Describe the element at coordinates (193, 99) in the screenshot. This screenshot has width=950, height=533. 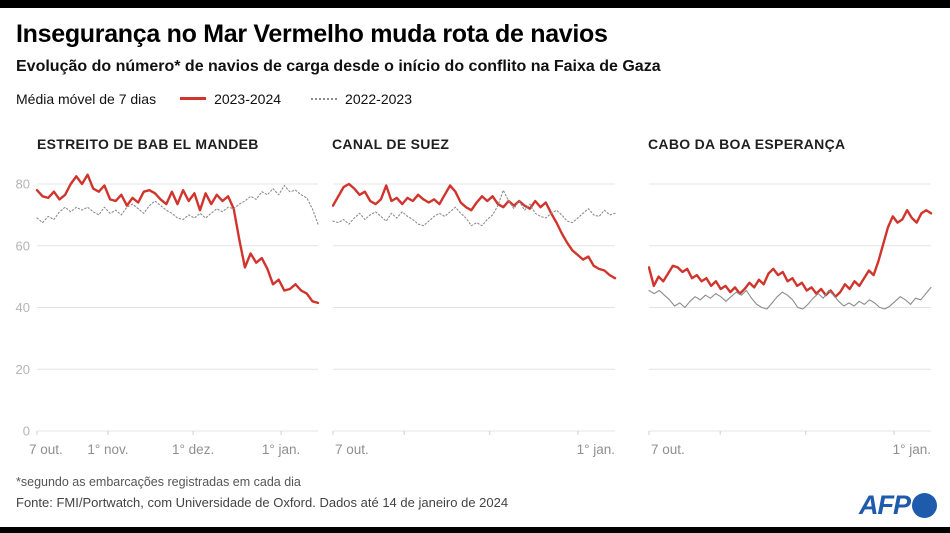
I see `red-line-swatch-icon` at that location.